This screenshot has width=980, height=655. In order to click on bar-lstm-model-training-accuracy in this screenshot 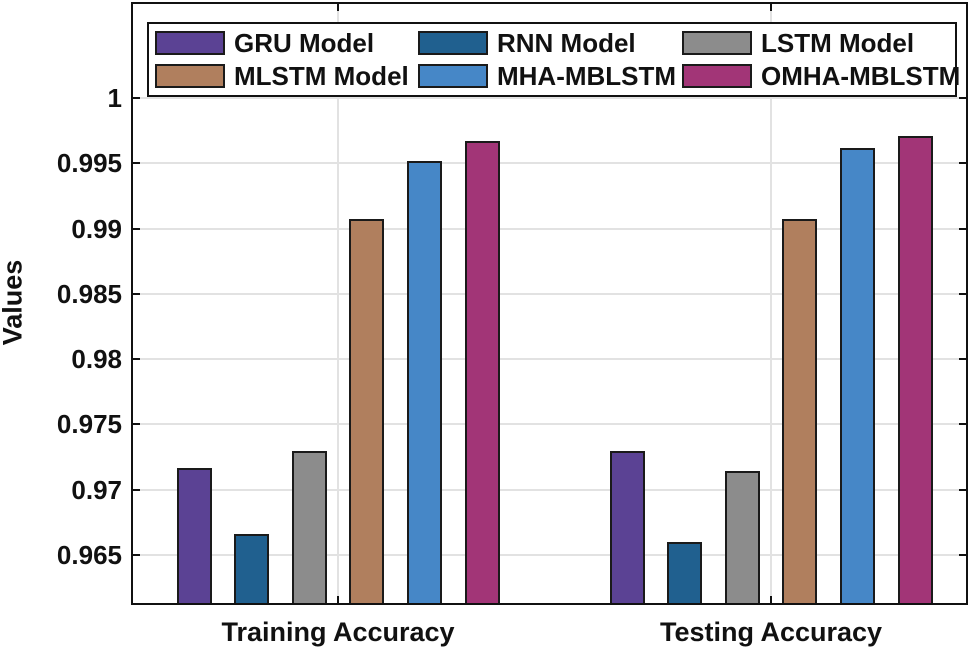, I will do `click(309, 527)`.